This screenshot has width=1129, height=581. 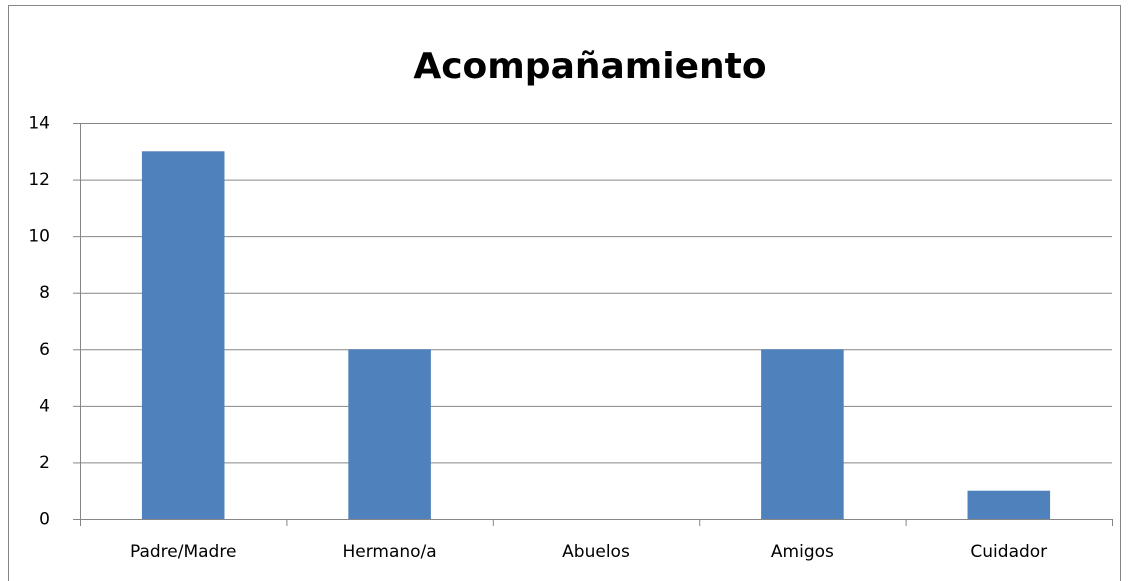 What do you see at coordinates (389, 552) in the screenshot?
I see `x-tick-label: Hermano/a` at bounding box center [389, 552].